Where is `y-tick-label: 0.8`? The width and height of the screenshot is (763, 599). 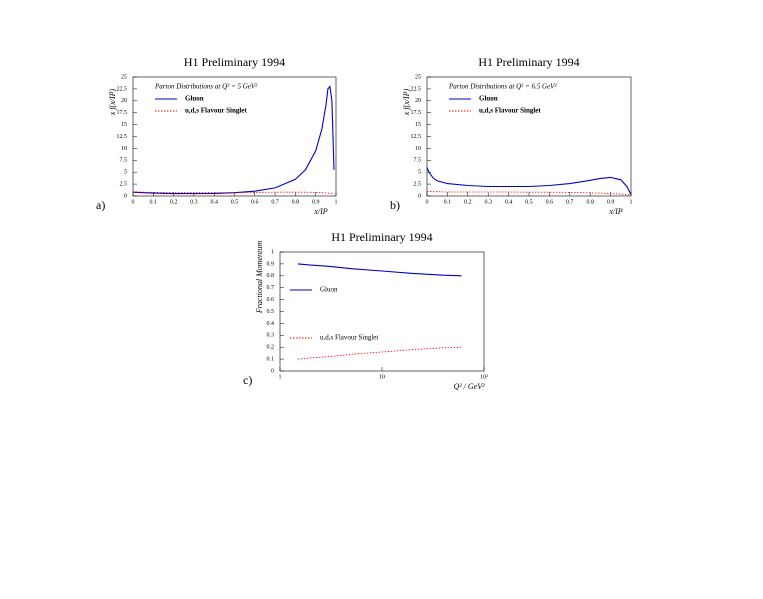 y-tick-label: 0.8 is located at coordinates (271, 276).